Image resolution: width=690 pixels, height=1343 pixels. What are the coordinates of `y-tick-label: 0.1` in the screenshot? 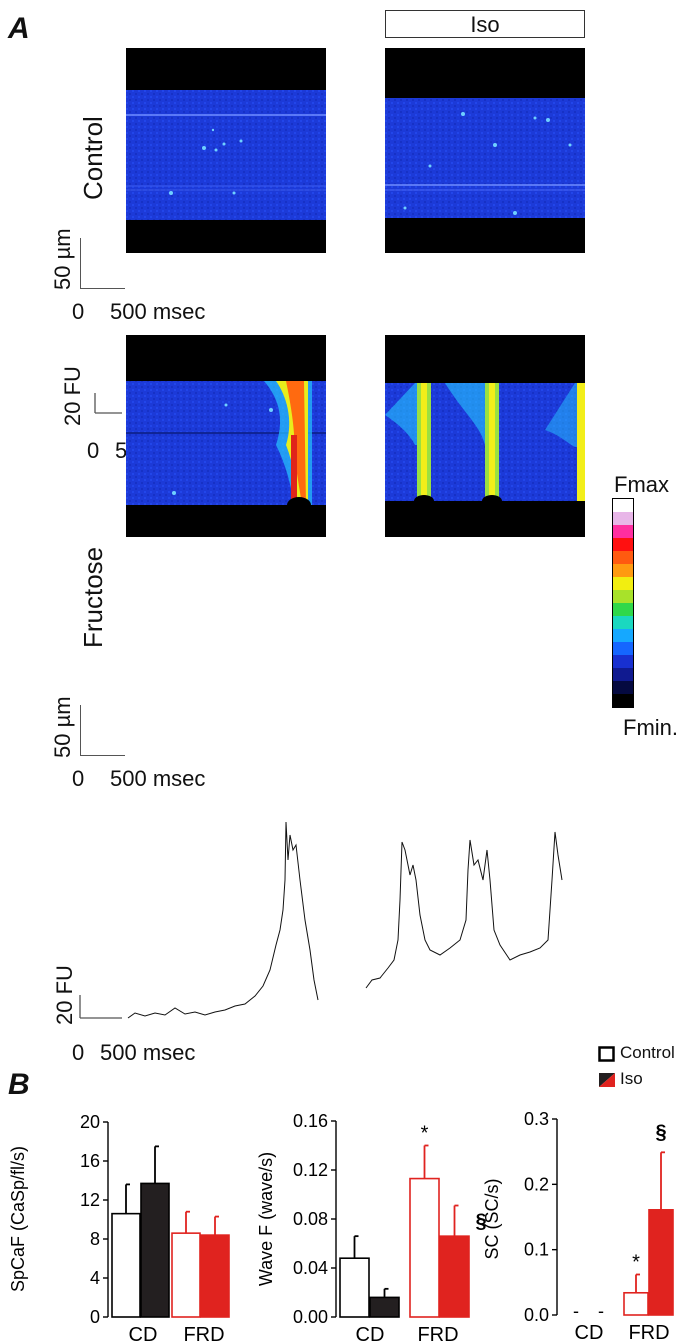 It's located at (536, 1250).